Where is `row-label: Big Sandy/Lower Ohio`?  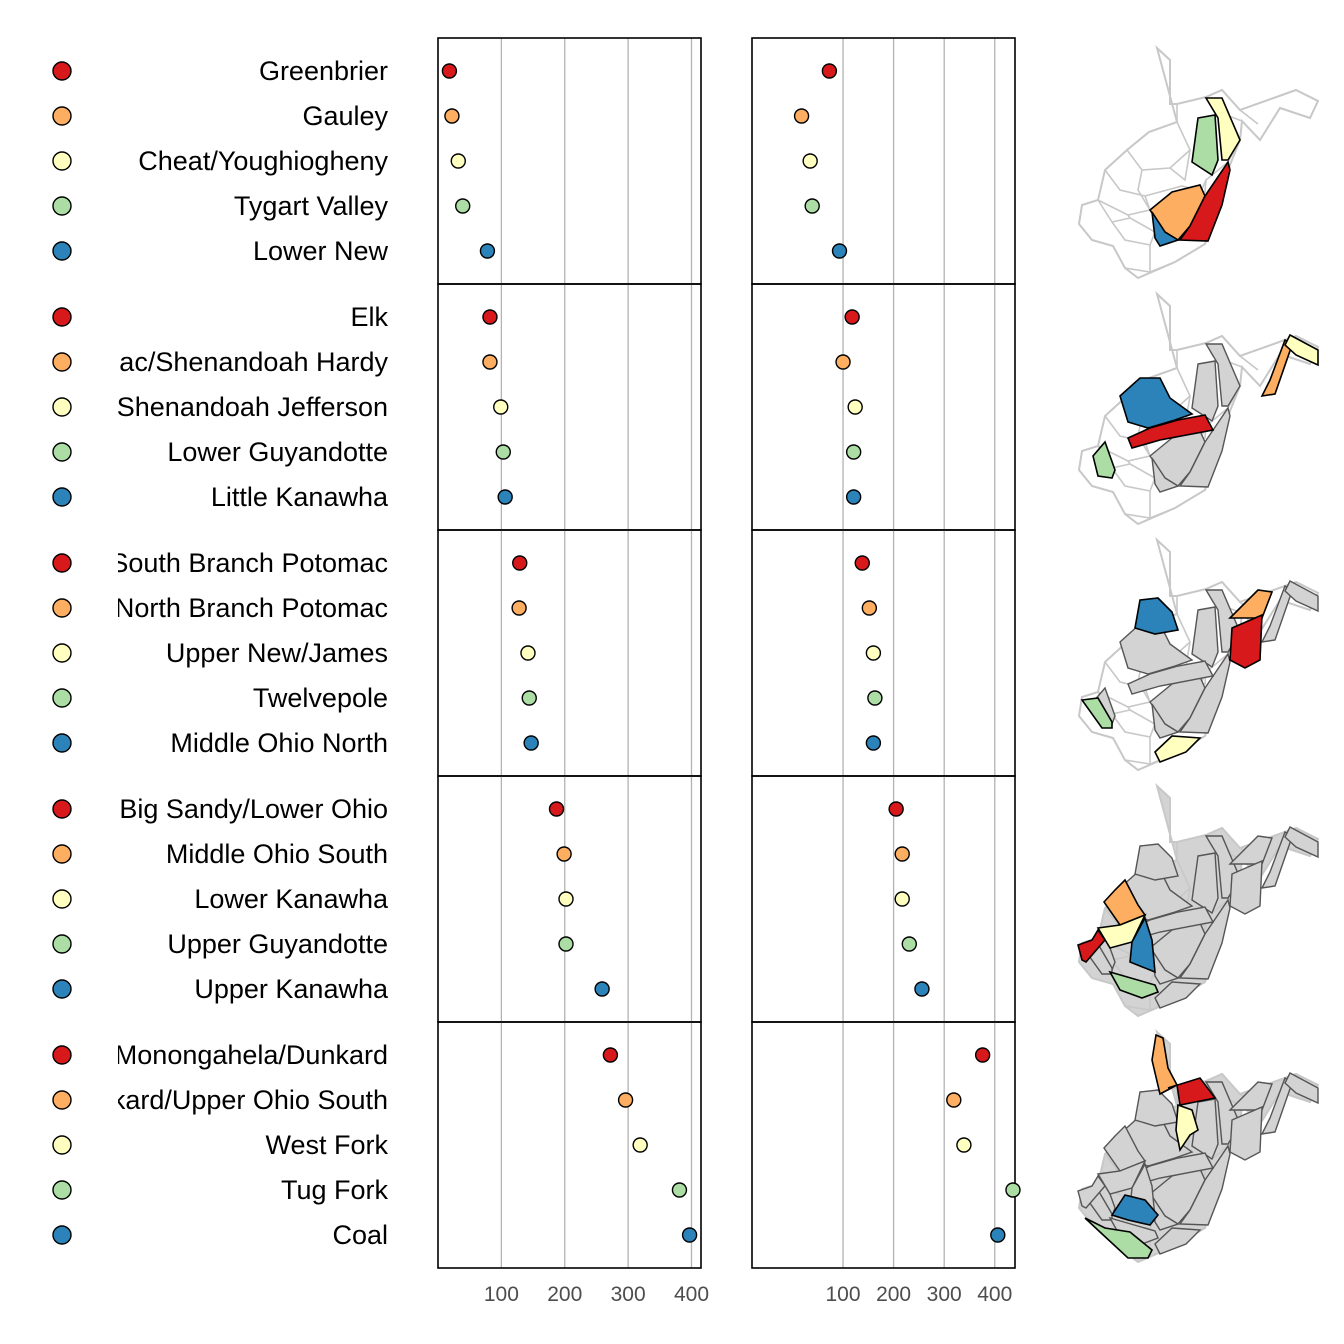 row-label: Big Sandy/Lower Ohio is located at coordinates (253, 809).